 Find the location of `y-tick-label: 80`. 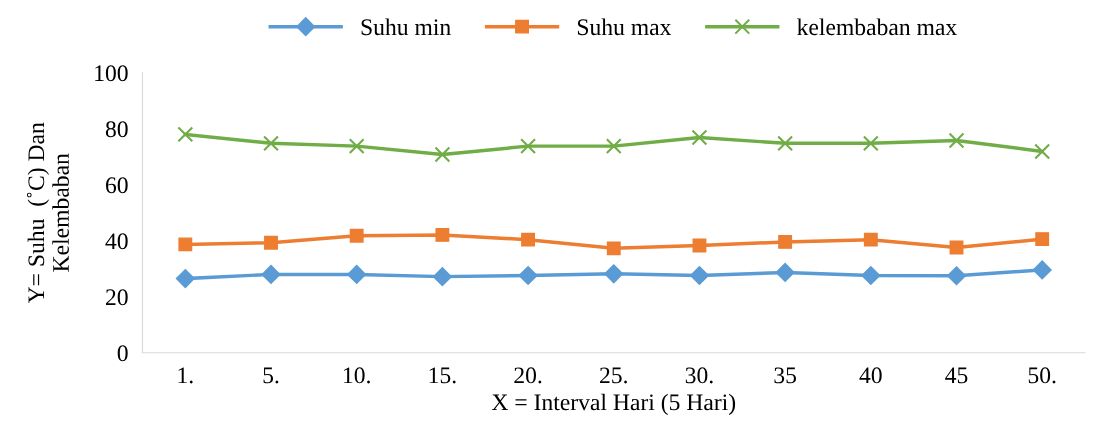

y-tick-label: 80 is located at coordinates (116, 129).